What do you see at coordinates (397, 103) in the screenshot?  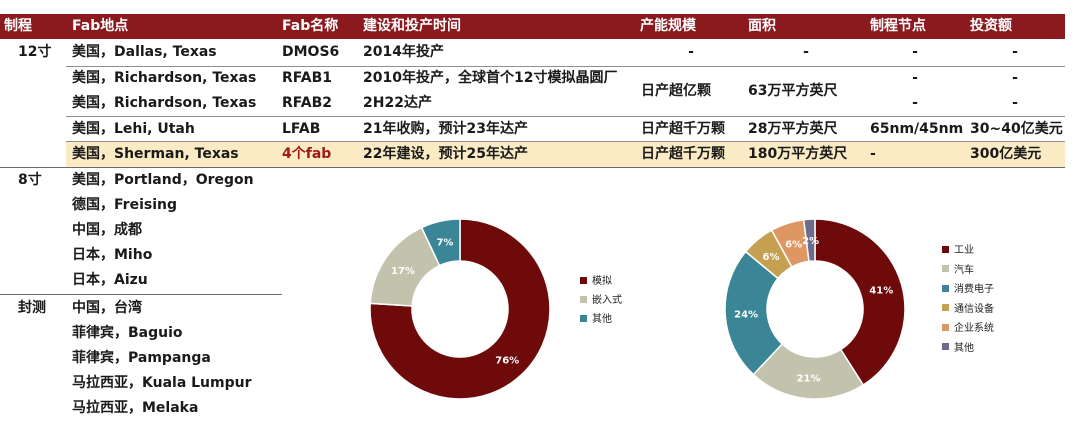 I see `row-time: 2H22达产` at bounding box center [397, 103].